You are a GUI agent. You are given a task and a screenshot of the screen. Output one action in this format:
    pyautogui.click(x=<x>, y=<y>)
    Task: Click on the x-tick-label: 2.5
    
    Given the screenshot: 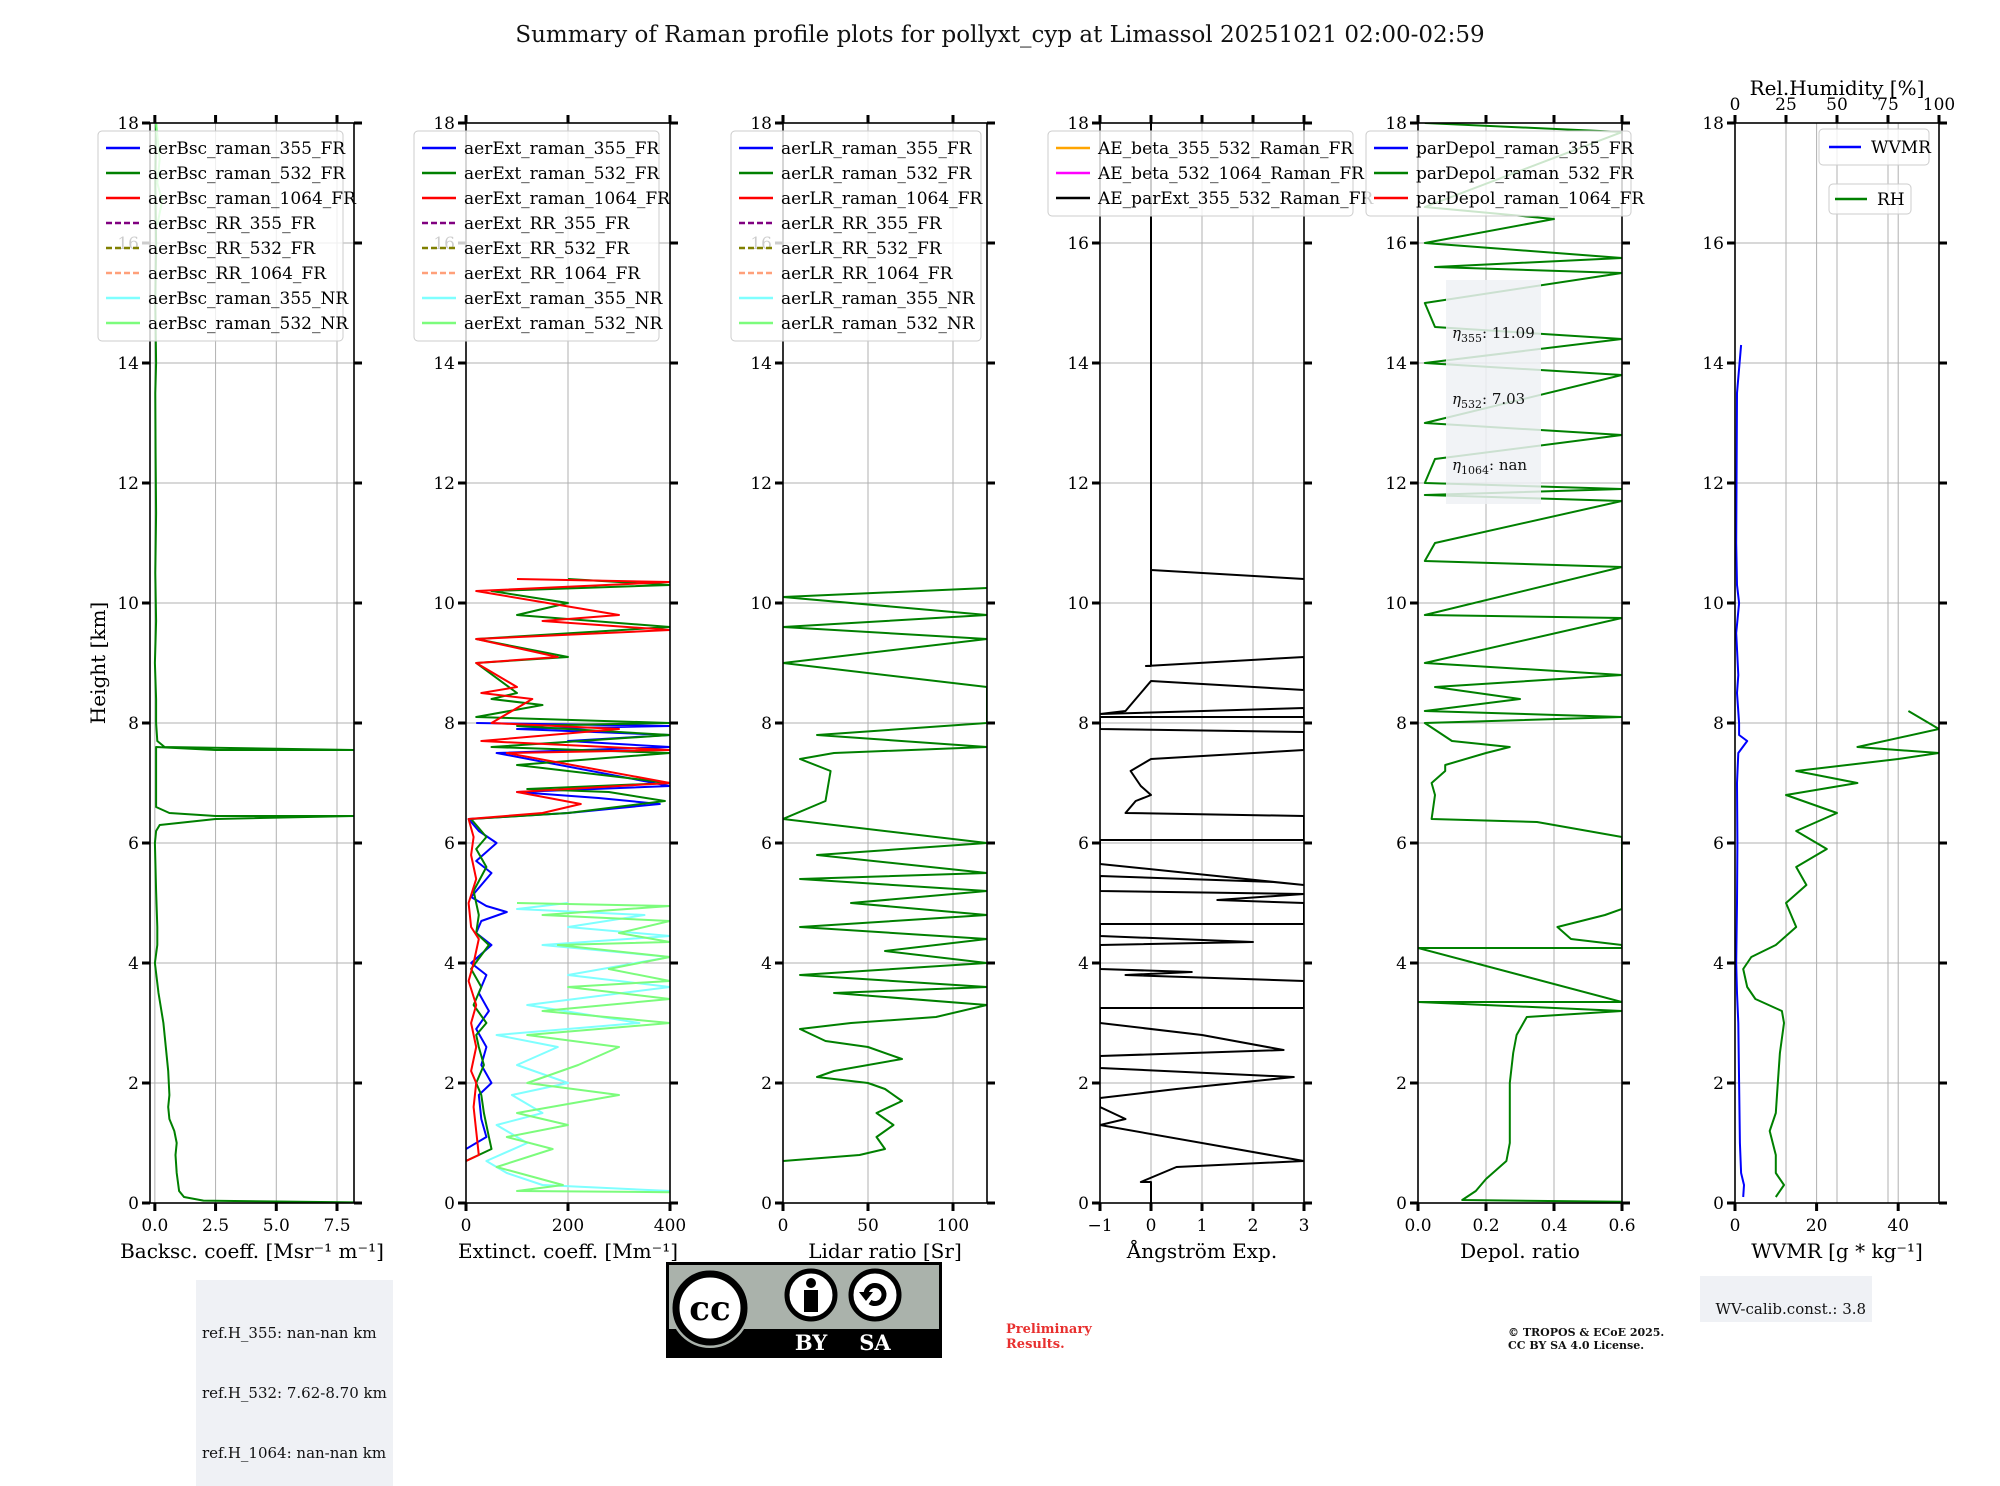 What is the action you would take?
    pyautogui.click(x=215, y=1226)
    